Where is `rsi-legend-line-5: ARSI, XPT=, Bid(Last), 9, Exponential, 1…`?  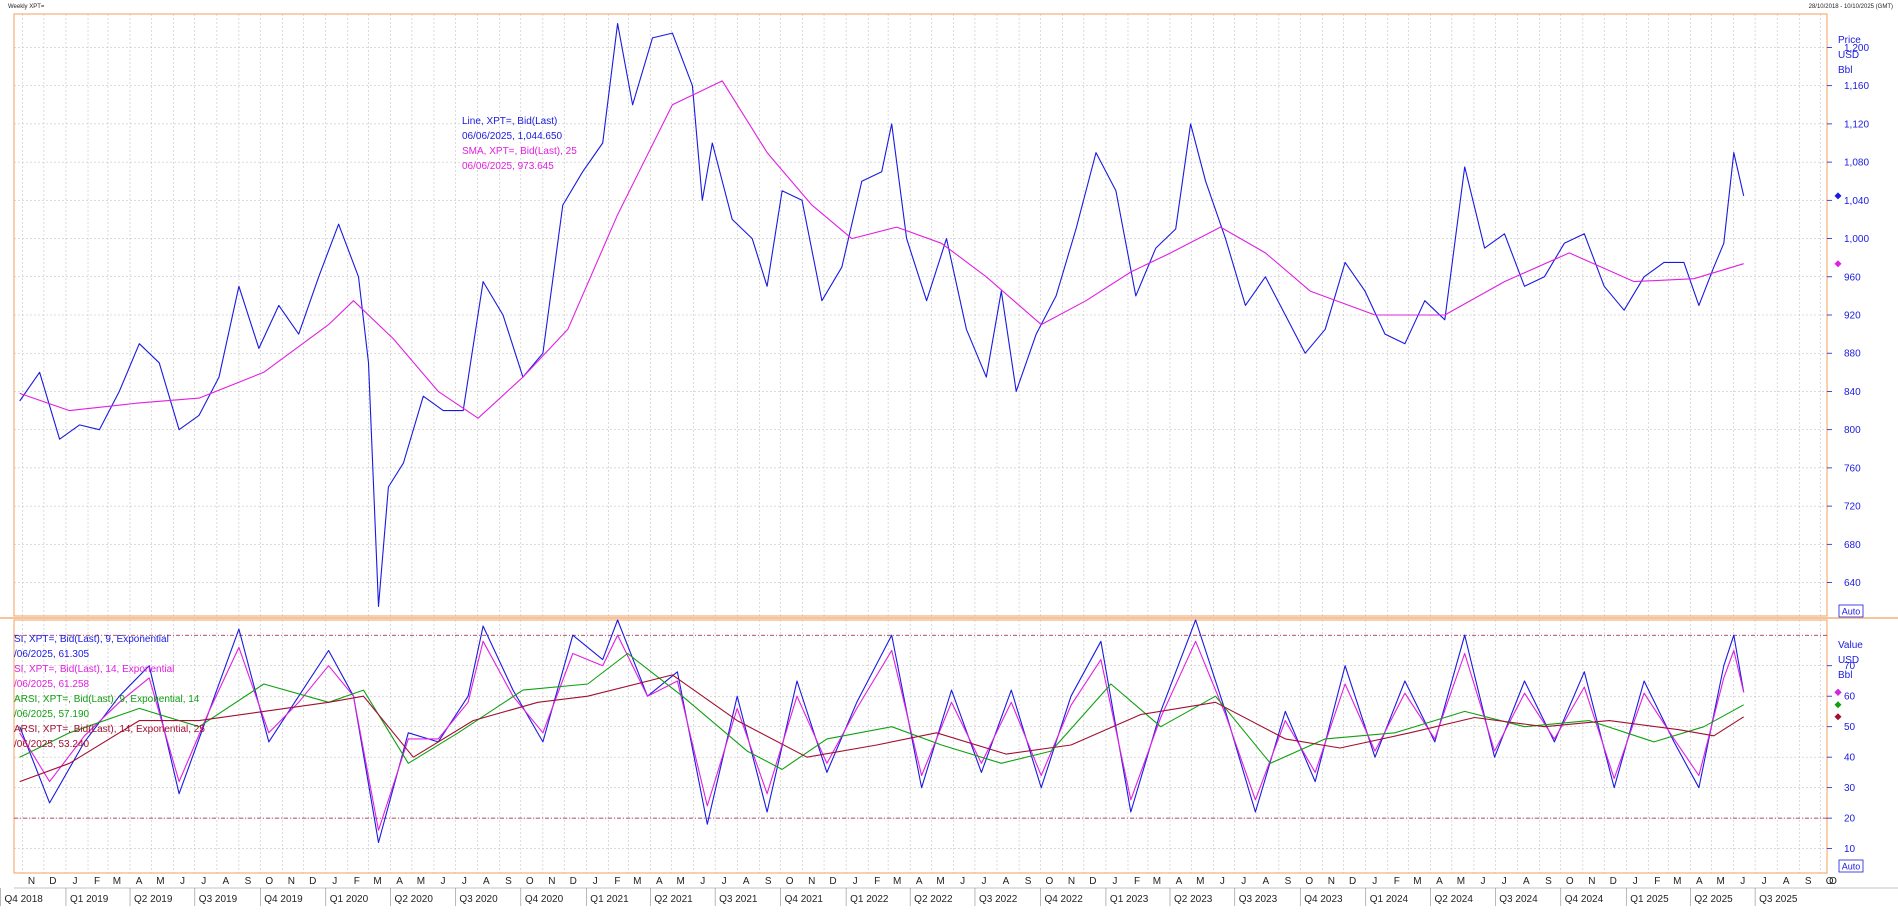 rsi-legend-line-5: ARSI, XPT=, Bid(Last), 9, Exponential, 1… is located at coordinates (107, 699).